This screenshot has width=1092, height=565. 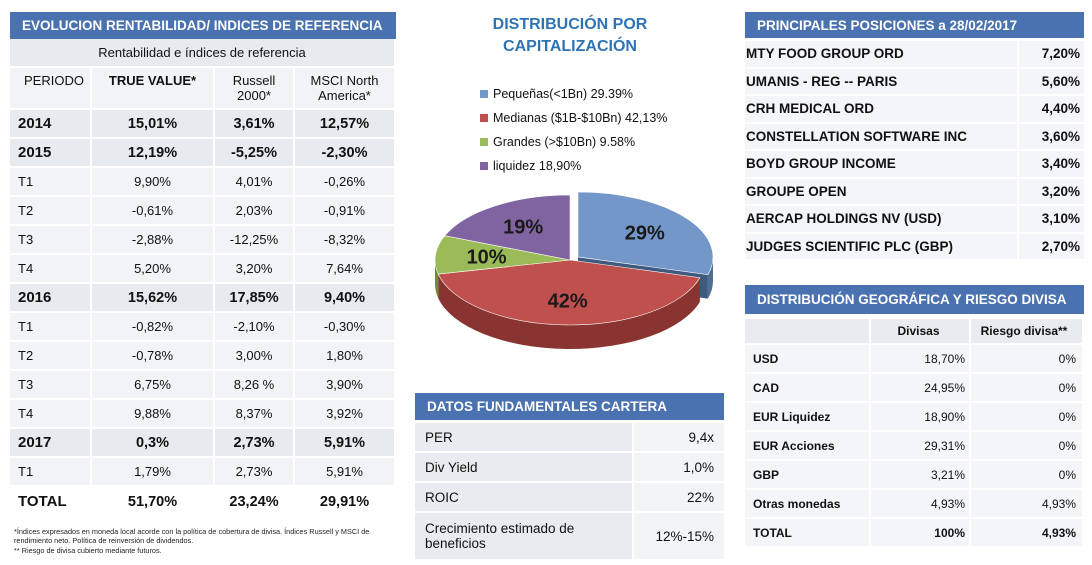 What do you see at coordinates (808, 388) in the screenshot?
I see `geo-label: CAD` at bounding box center [808, 388].